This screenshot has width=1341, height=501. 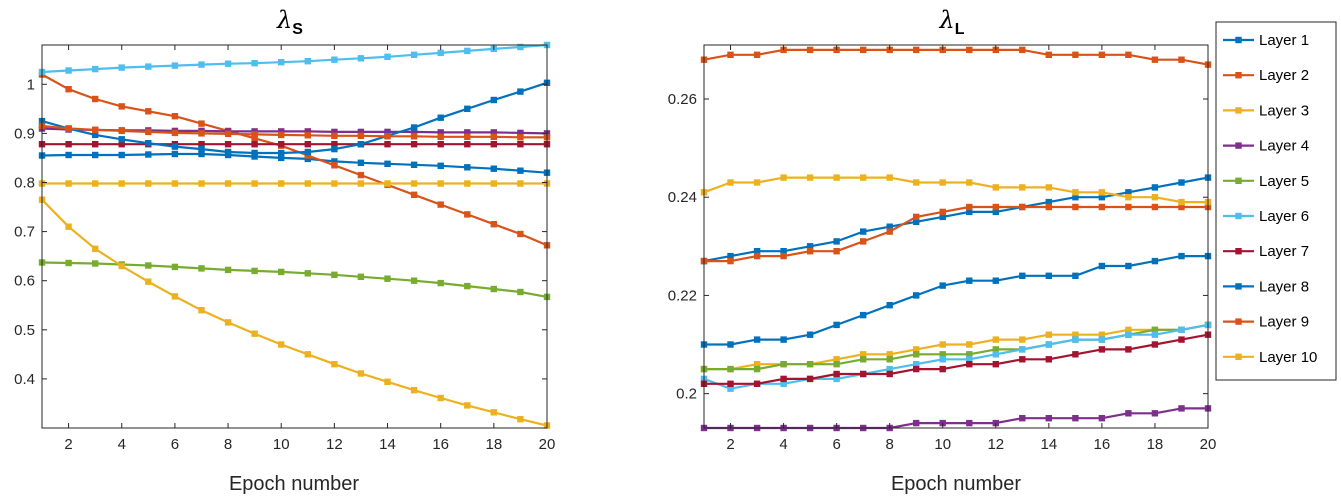 What do you see at coordinates (1238, 110) in the screenshot?
I see `legend-swatch-marker` at bounding box center [1238, 110].